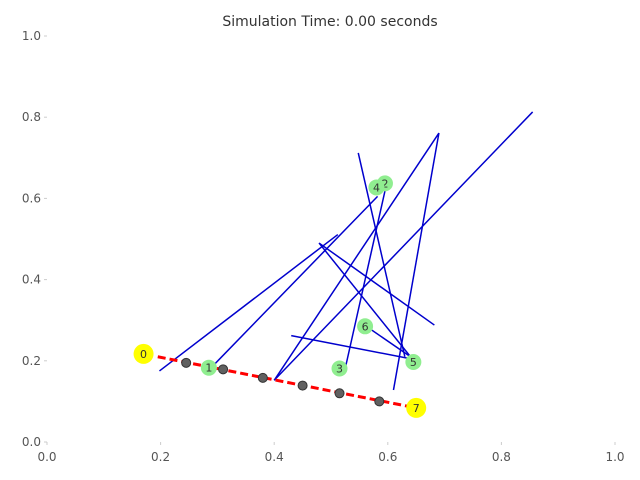 This screenshot has width=640, height=480. What do you see at coordinates (329, 22) in the screenshot?
I see `chart-title: Simulation Time: 0.00 seconds` at bounding box center [329, 22].